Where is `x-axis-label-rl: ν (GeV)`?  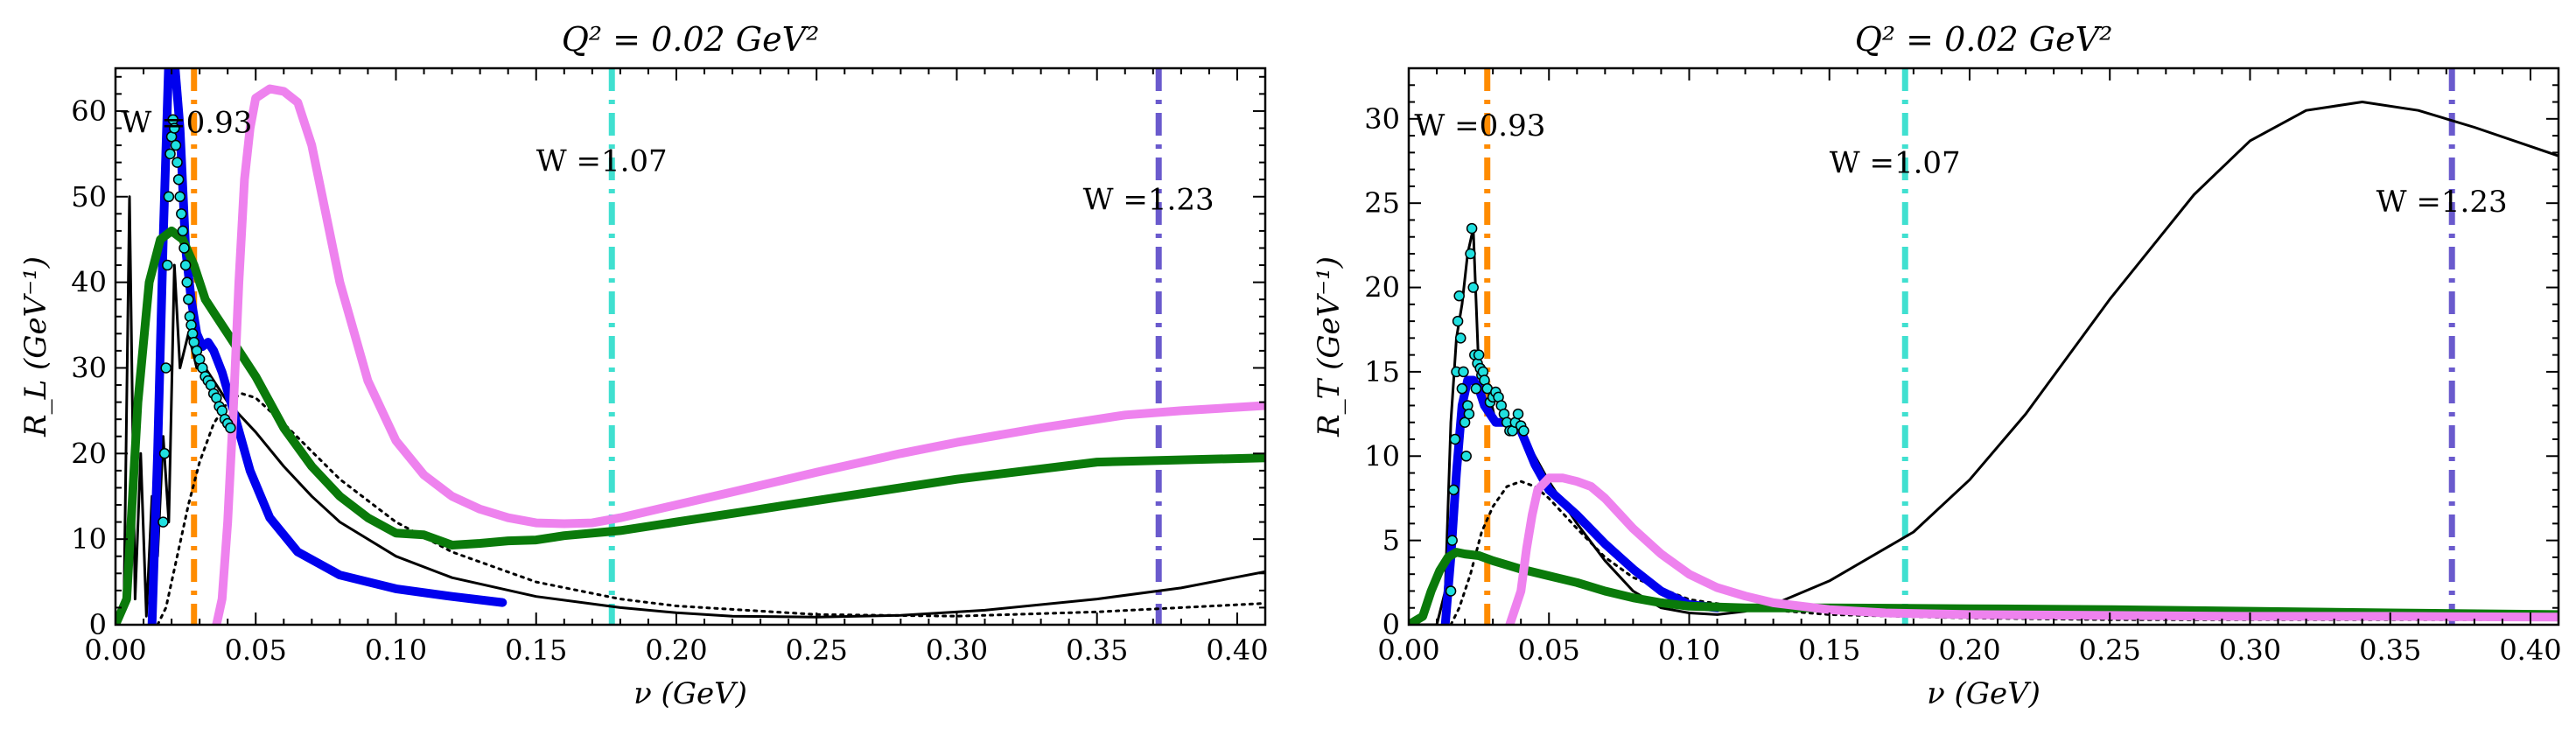
x-axis-label-rl: ν (GeV) is located at coordinates (690, 693).